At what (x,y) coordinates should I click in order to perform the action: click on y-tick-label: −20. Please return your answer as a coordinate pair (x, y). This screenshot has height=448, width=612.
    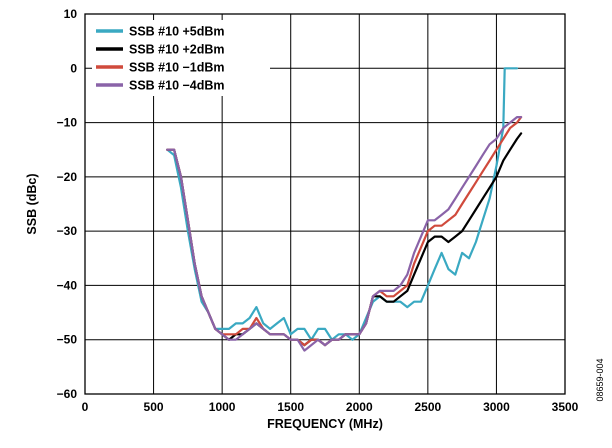
    Looking at the image, I should click on (67, 177).